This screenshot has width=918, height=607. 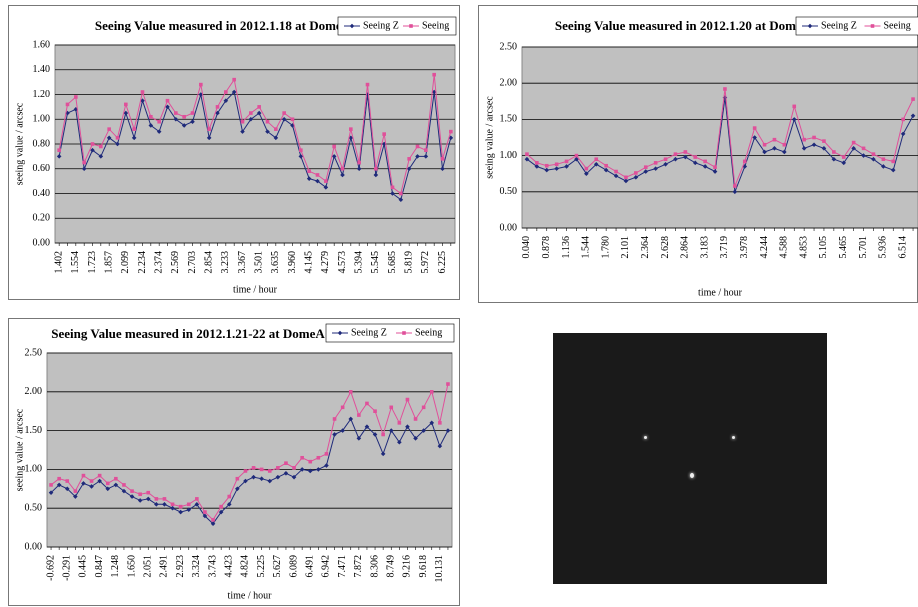 I want to click on x-tick-label: 10.131, so click(x=439, y=569).